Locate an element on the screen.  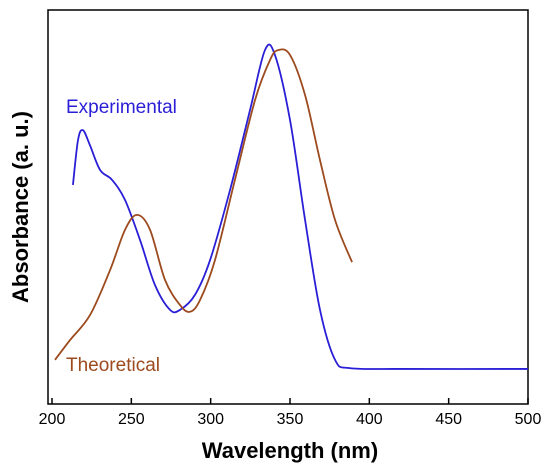
x-tick-label: 500 is located at coordinates (528, 419).